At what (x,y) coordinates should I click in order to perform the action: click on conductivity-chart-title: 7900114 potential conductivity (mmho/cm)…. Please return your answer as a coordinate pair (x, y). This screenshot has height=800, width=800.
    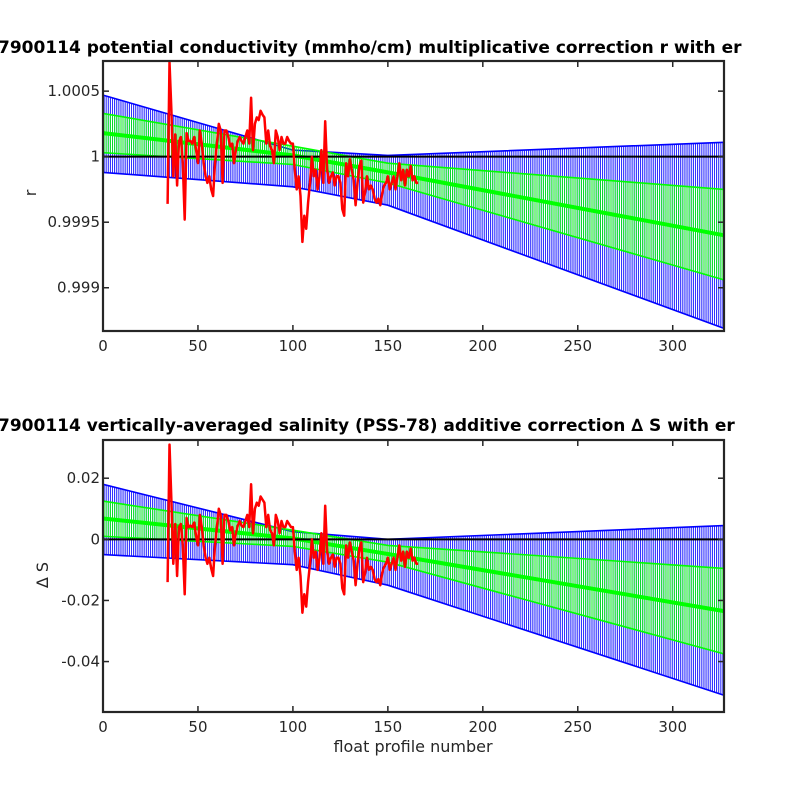
    Looking at the image, I should click on (371, 48).